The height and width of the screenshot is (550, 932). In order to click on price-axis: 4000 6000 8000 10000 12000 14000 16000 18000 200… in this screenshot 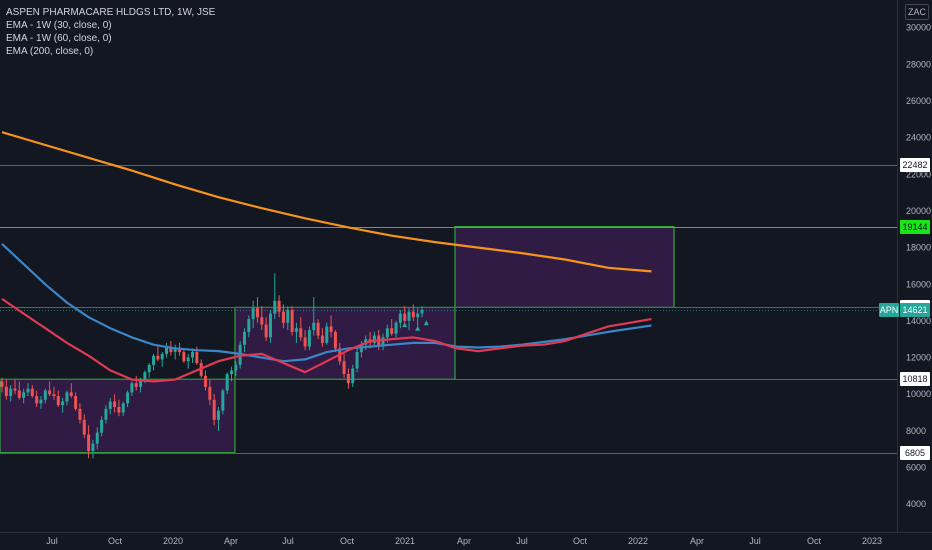, I will do `click(914, 266)`.